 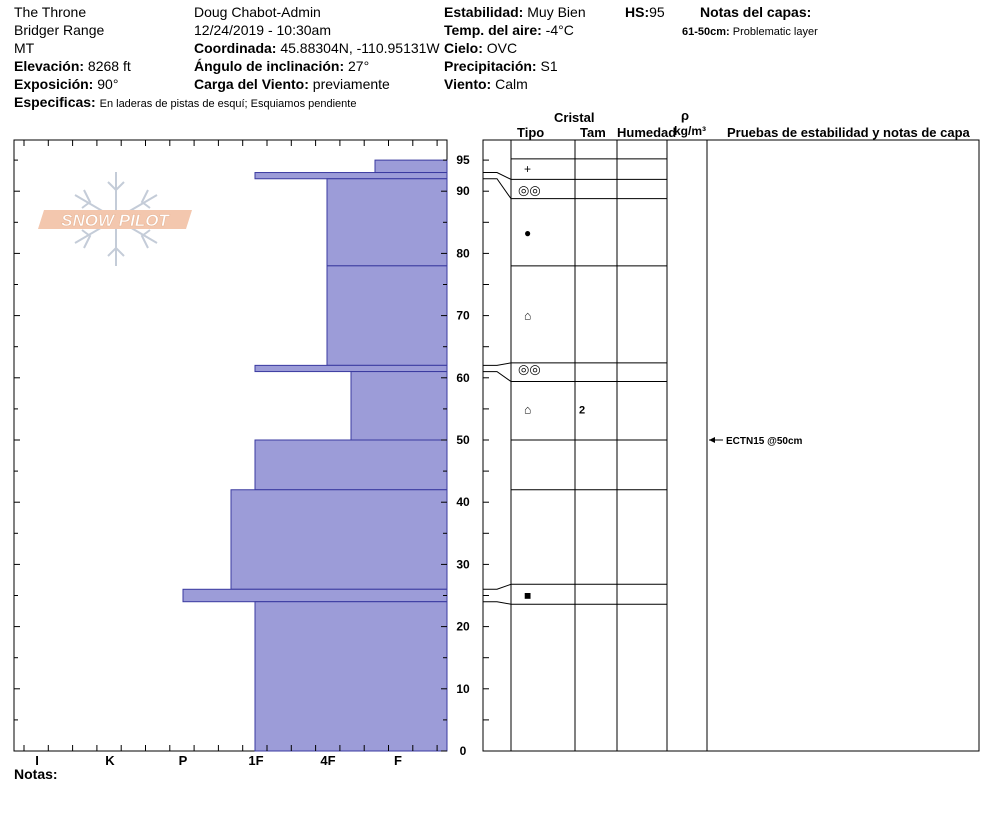 I want to click on sky-label: Cielo:, so click(x=463, y=48).